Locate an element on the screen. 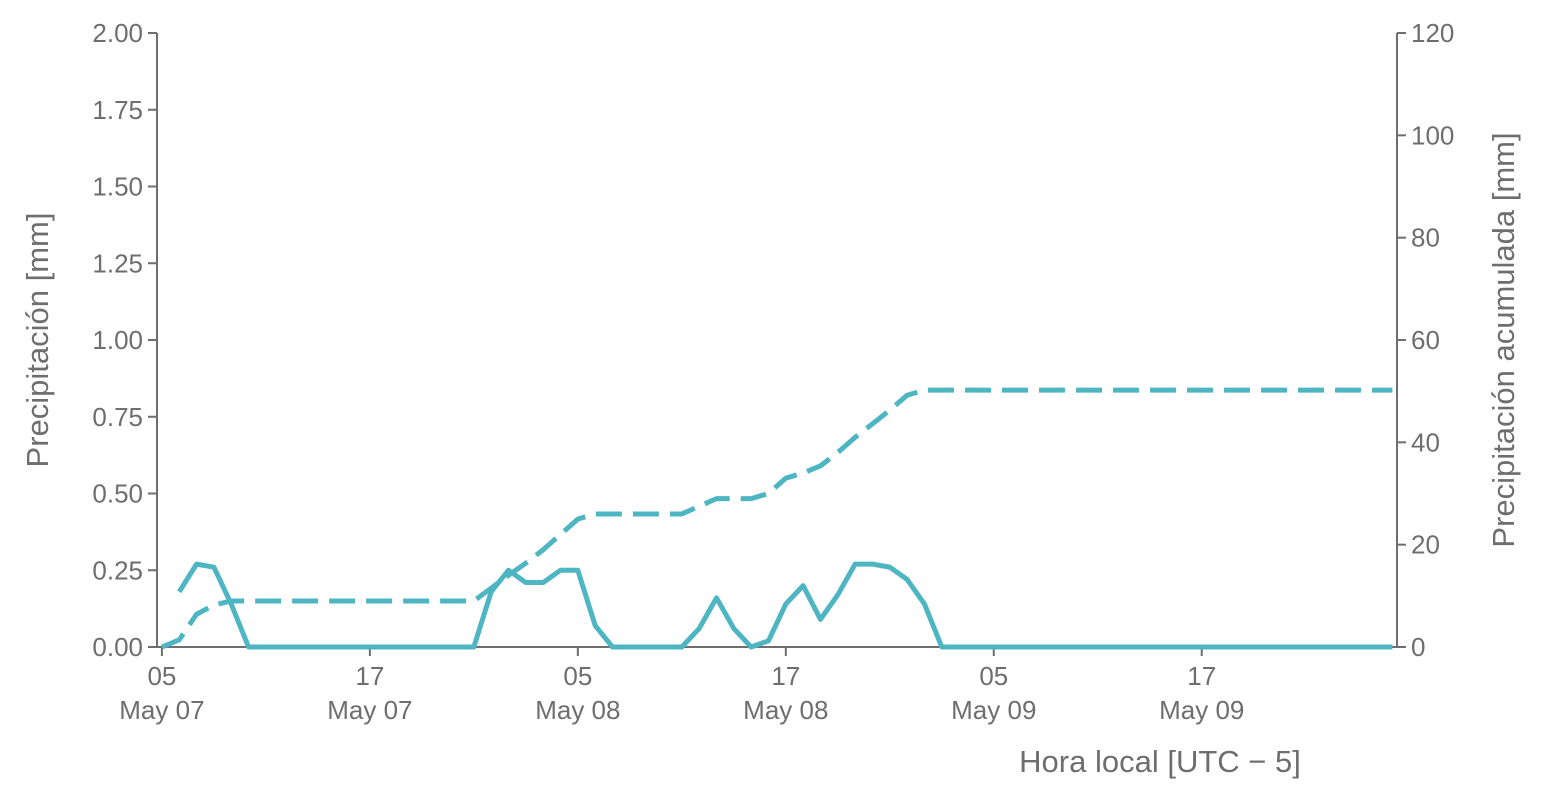  y2-tick-label: 100 is located at coordinates (1432, 135).